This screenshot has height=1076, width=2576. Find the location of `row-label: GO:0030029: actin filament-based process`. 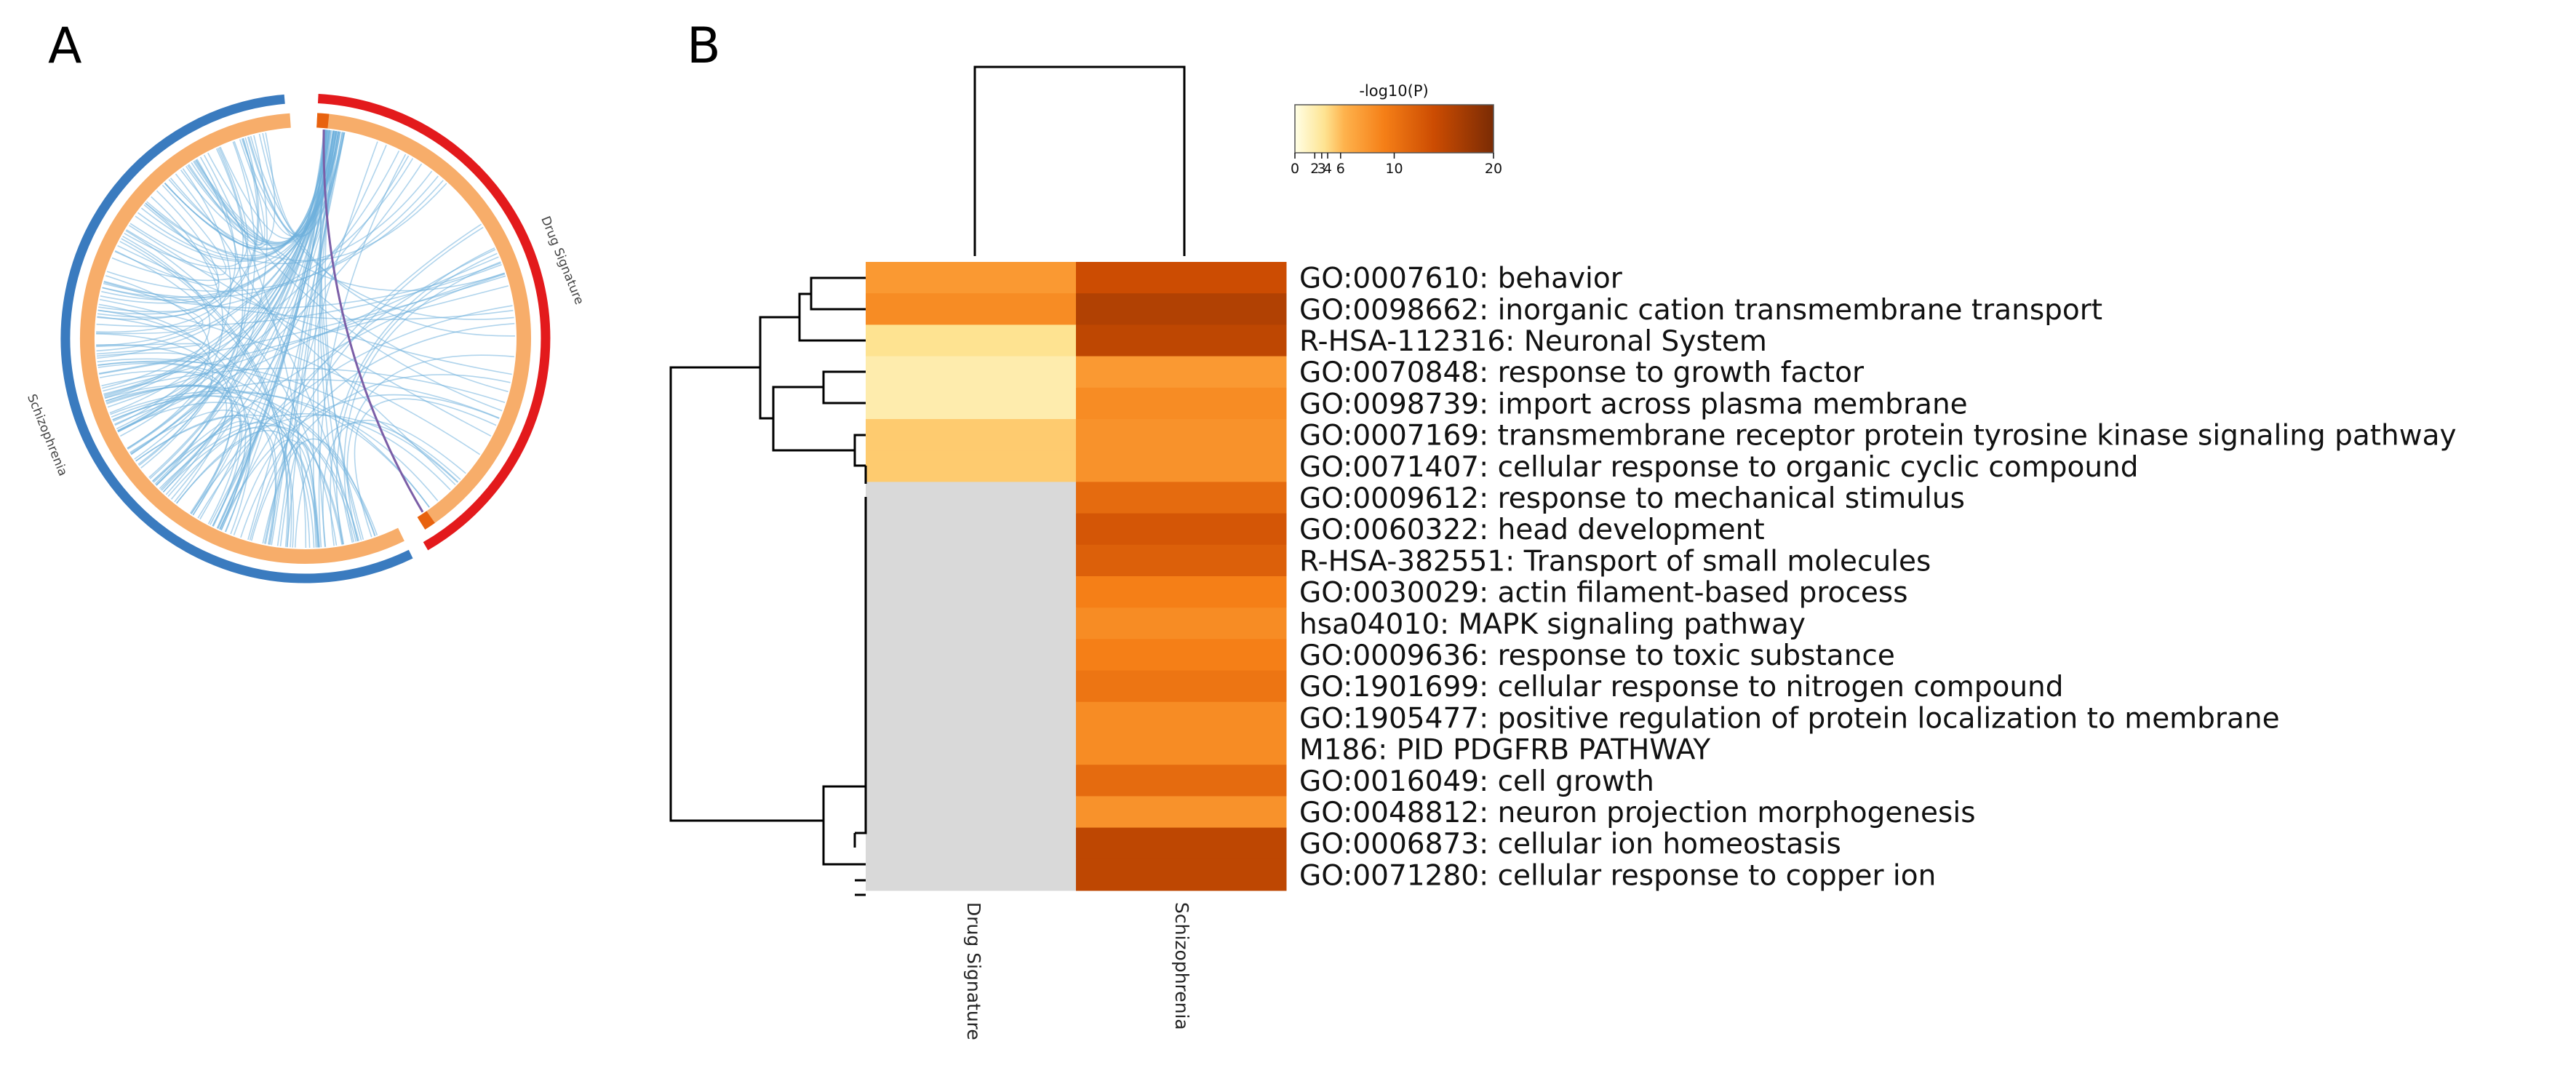

row-label: GO:0030029: actin filament-based process is located at coordinates (1603, 594).